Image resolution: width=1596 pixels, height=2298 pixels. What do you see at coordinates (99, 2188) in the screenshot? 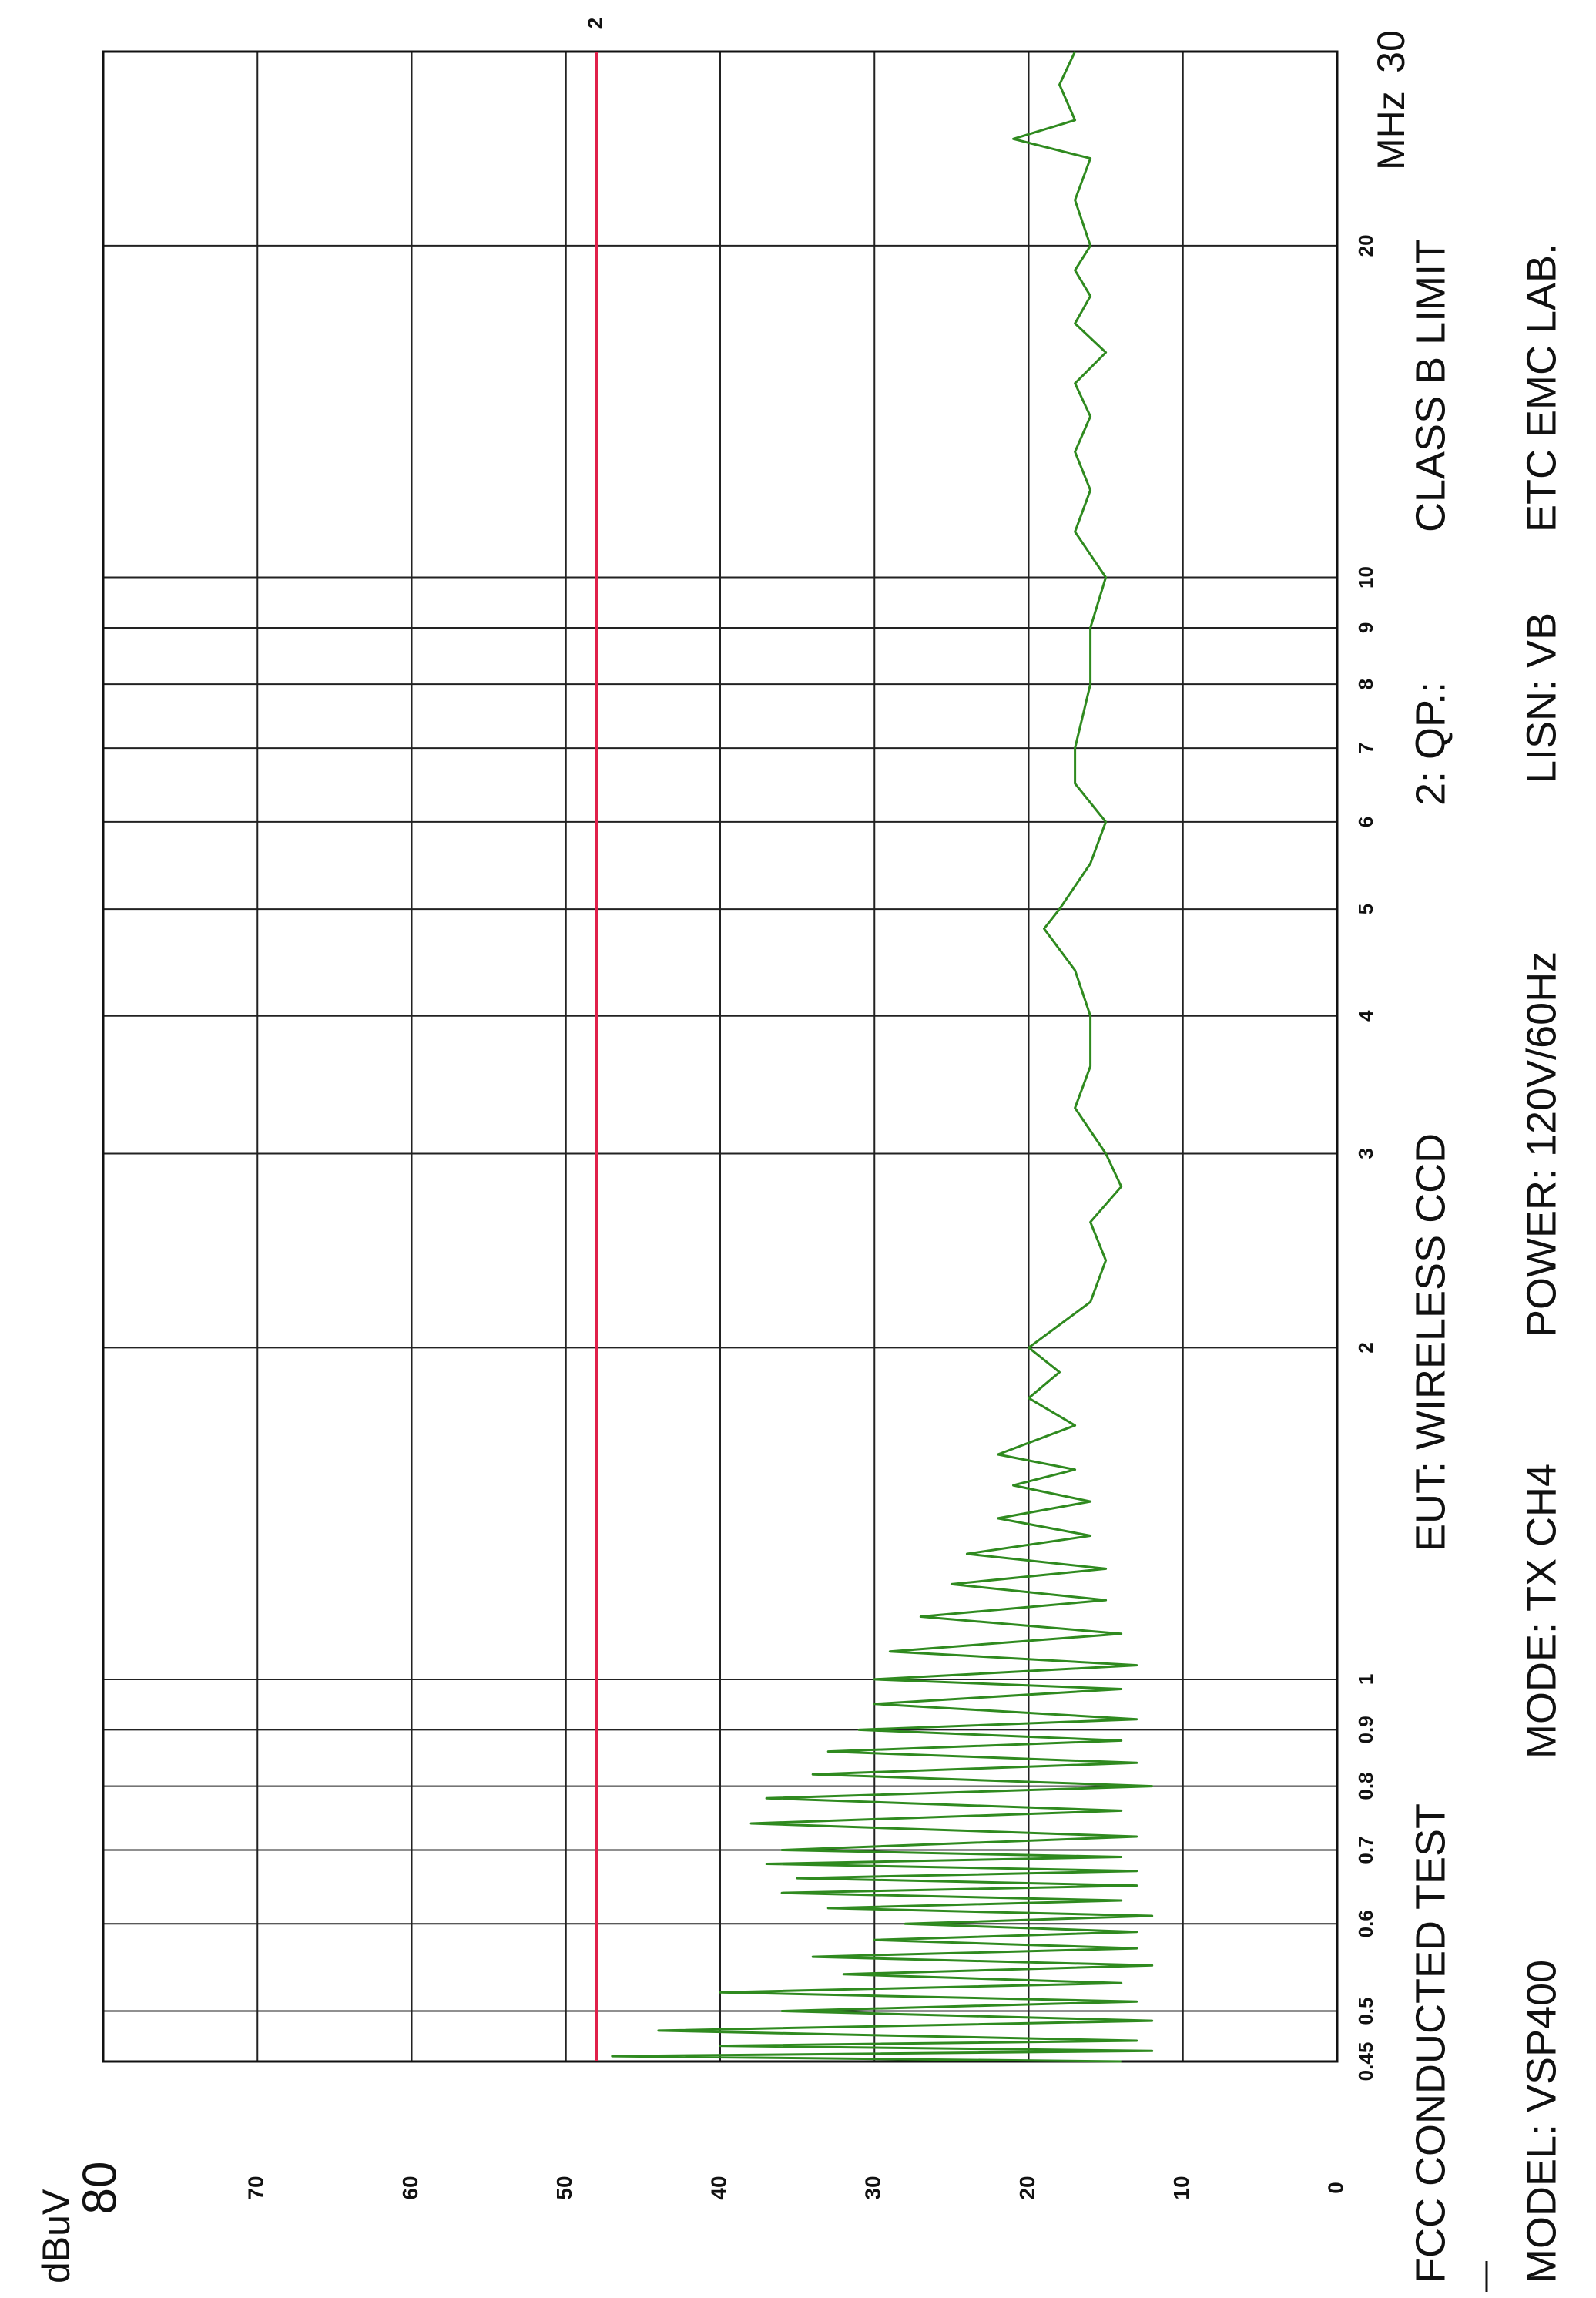
I see `y-tick-label: 80` at bounding box center [99, 2188].